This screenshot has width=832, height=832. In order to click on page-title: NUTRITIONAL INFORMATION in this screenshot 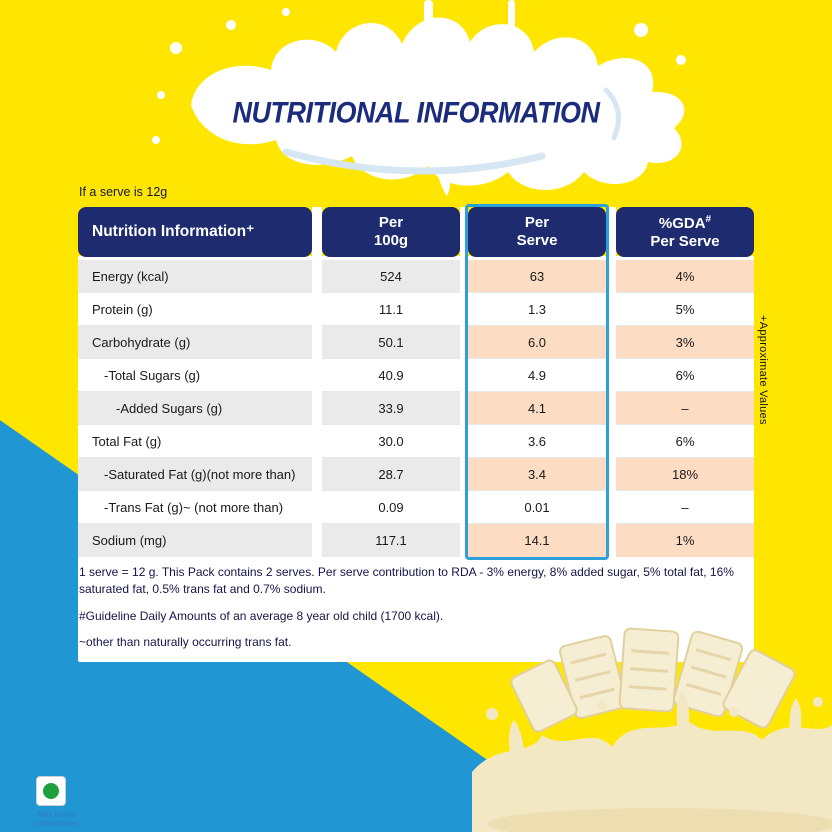, I will do `click(416, 113)`.